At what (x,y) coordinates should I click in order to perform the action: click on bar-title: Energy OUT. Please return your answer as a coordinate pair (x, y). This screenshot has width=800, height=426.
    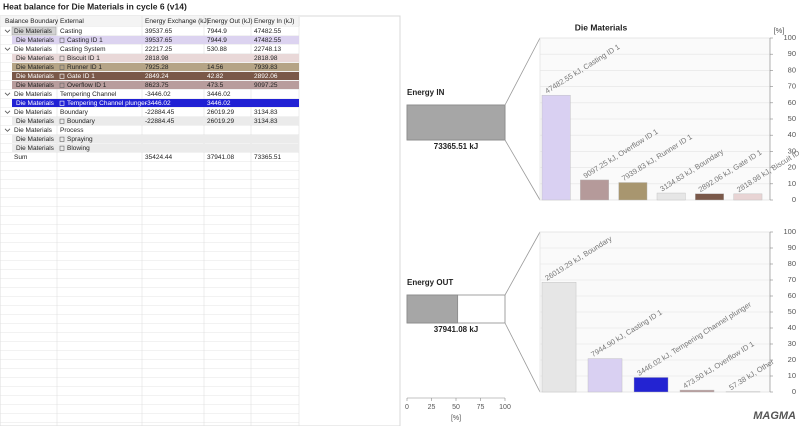
    Looking at the image, I should click on (430, 282).